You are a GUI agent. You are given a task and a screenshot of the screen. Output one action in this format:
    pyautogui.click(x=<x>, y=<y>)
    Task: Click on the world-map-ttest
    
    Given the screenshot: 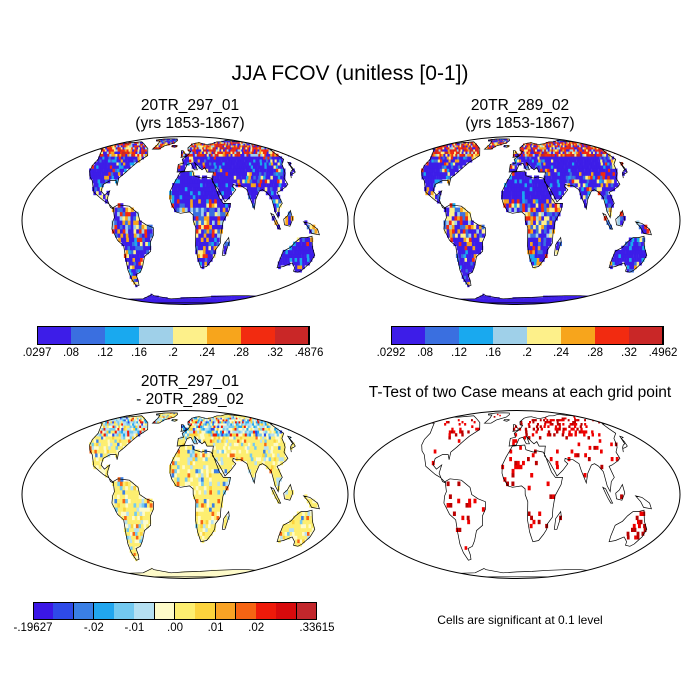 What is the action you would take?
    pyautogui.click(x=517, y=494)
    